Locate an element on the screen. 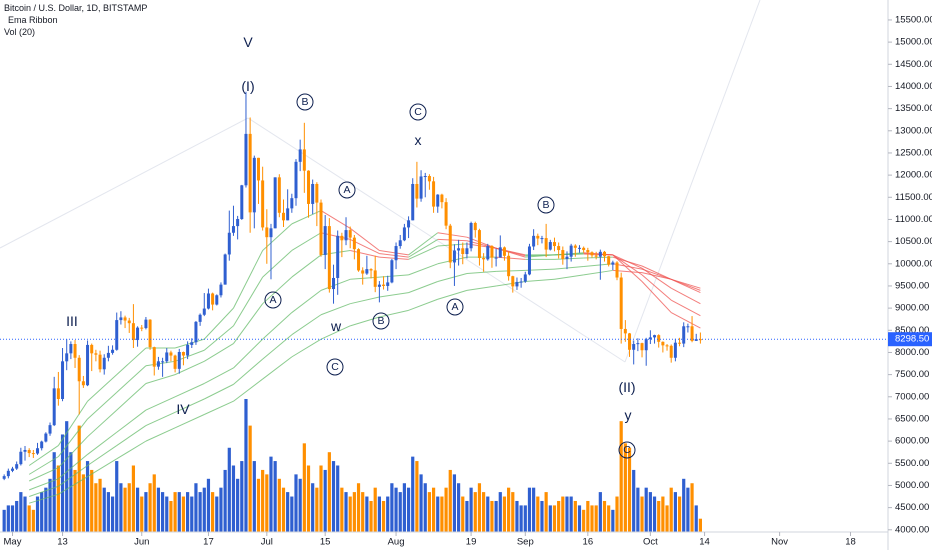  label-circle is located at coordinates (627, 450).